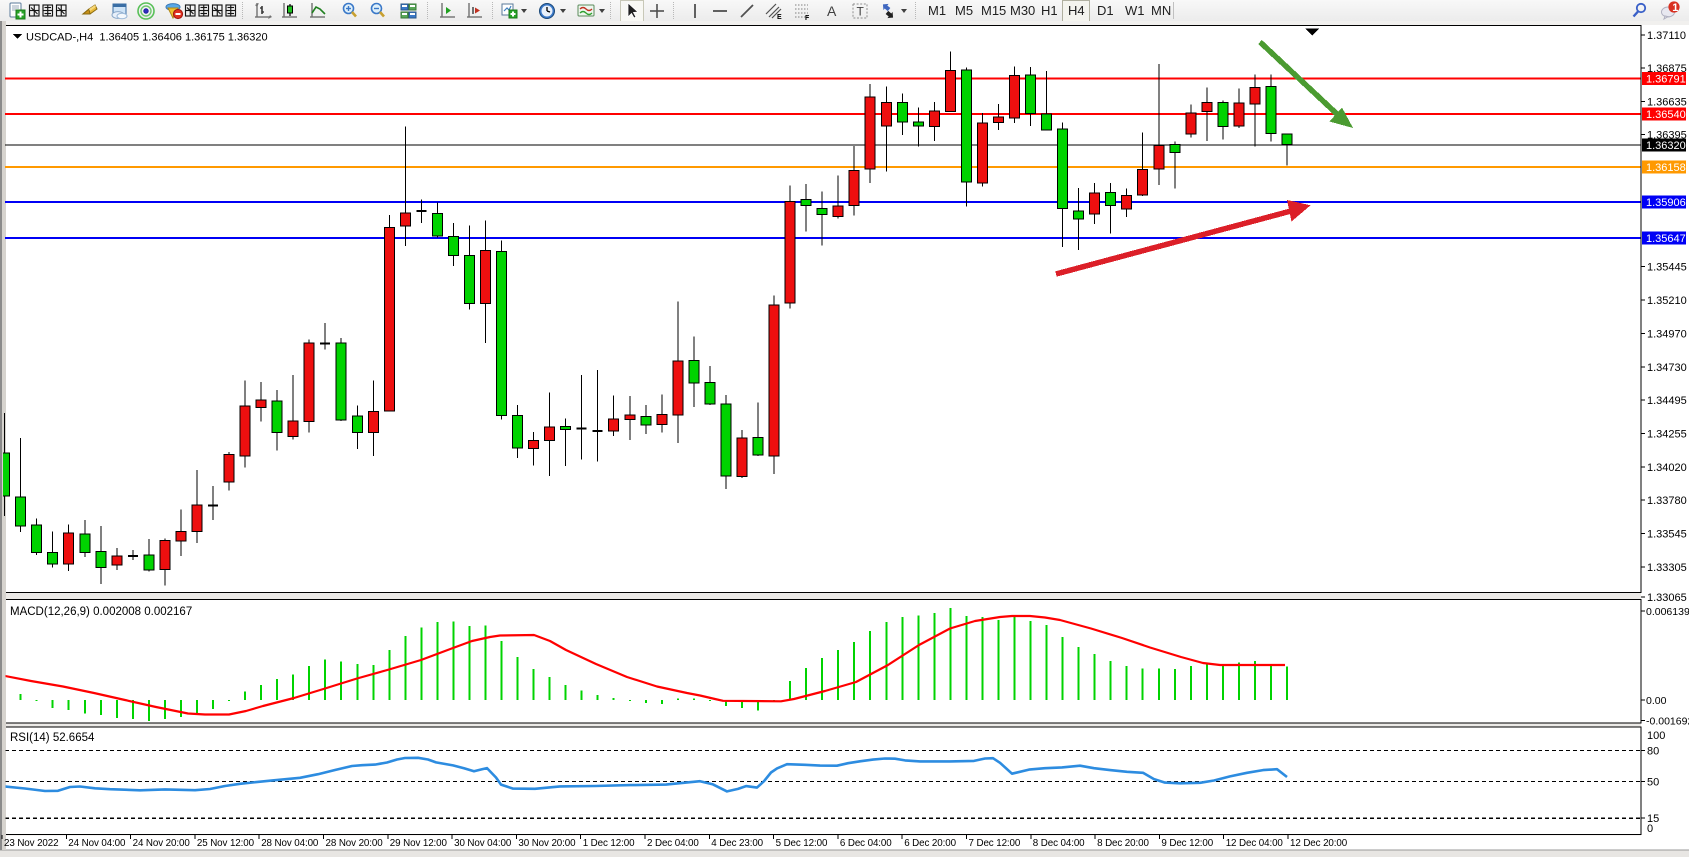 The height and width of the screenshot is (857, 1689). Describe the element at coordinates (1667, 368) in the screenshot. I see `svg-text: 1.34730` at that location.